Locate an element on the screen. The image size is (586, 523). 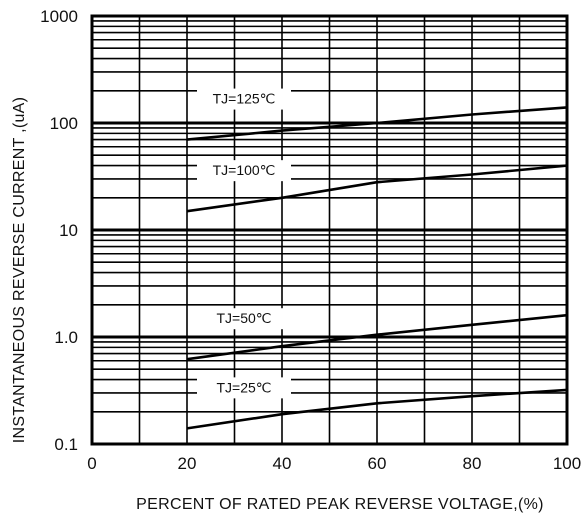
y-tick-label: 1.0 is located at coordinates (66, 337).